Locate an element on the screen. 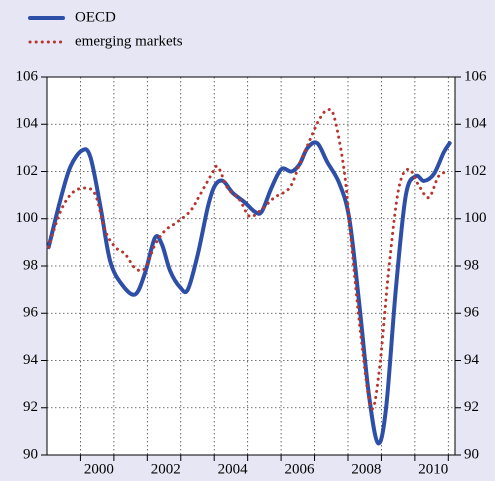 This screenshot has height=481, width=495. y2-tick-label: 102 is located at coordinates (475, 171).